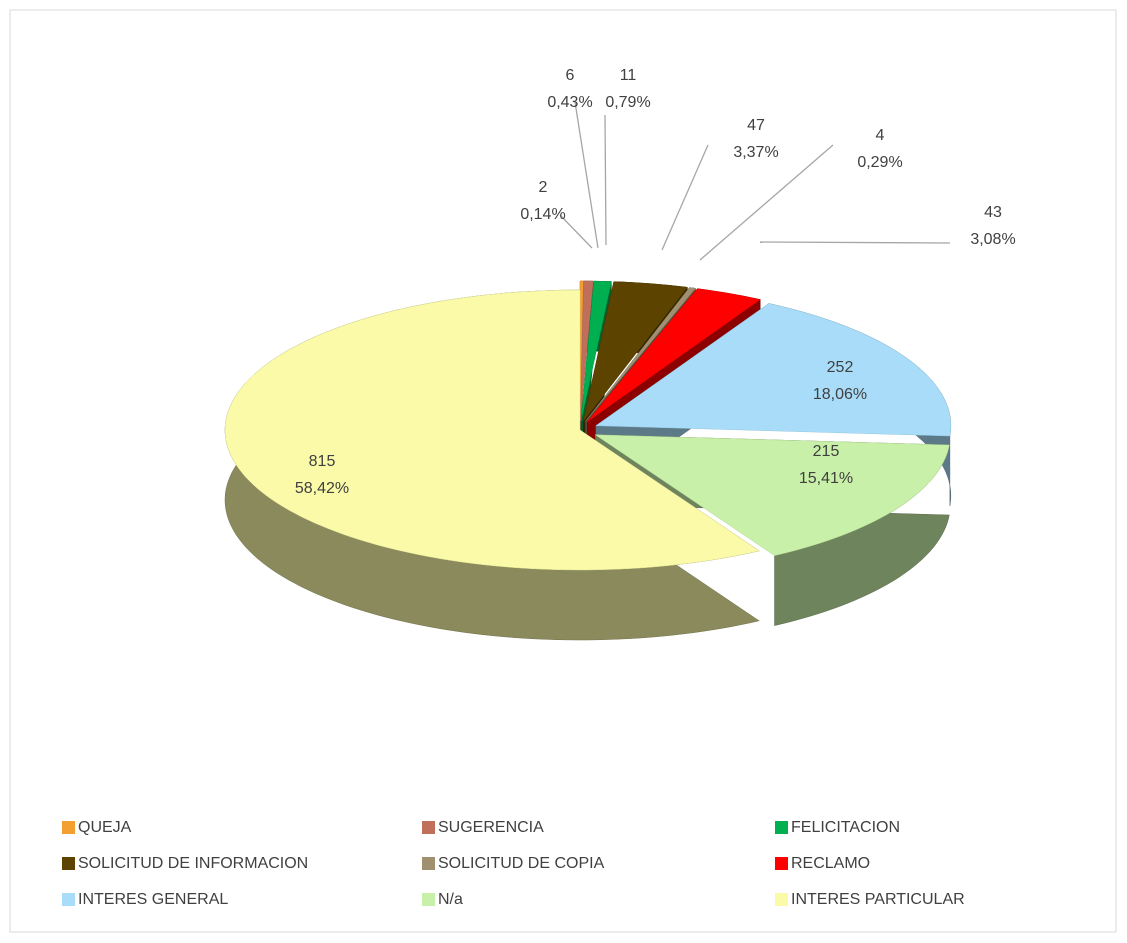  Describe the element at coordinates (993, 212) in the screenshot. I see `data-label-value: 43` at that location.